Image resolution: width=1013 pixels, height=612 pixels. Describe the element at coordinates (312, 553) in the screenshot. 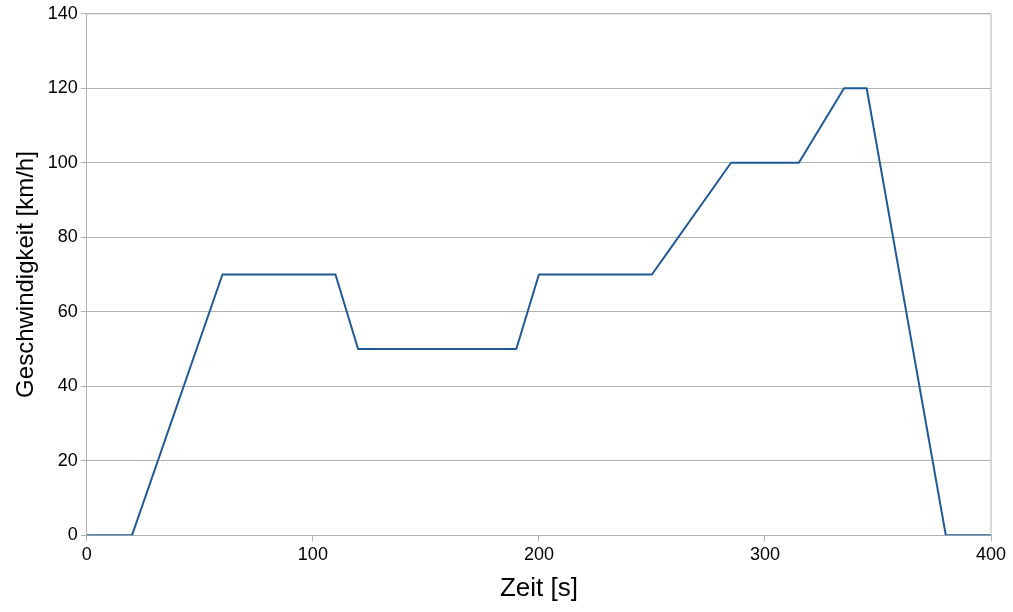

I see `x-tick-label: 100` at that location.